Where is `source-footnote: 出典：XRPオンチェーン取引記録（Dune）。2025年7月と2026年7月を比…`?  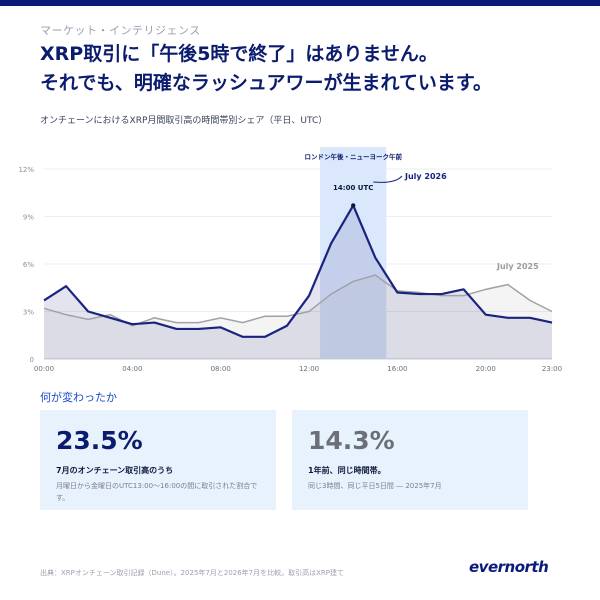 source-footnote: 出典：XRPオンチェーン取引記録（Dune）。2025年7月と2026年7月を比… is located at coordinates (192, 573).